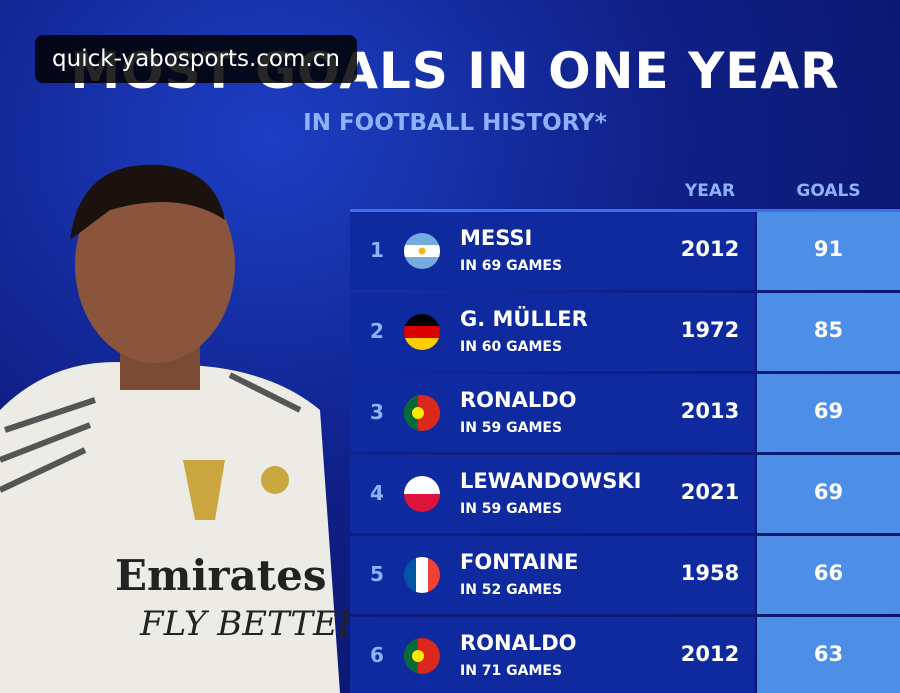  What do you see at coordinates (196, 59) in the screenshot?
I see `watermark: quick-yabosports.com.cn` at bounding box center [196, 59].